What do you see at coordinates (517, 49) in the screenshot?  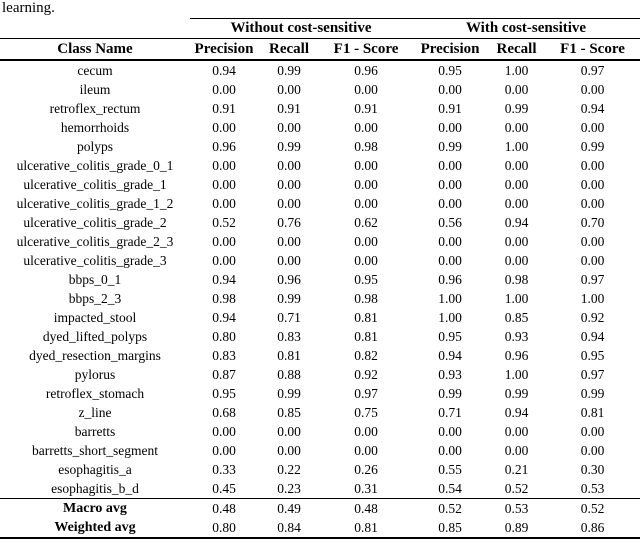 I see `col-header-recall-with: Recall` at bounding box center [517, 49].